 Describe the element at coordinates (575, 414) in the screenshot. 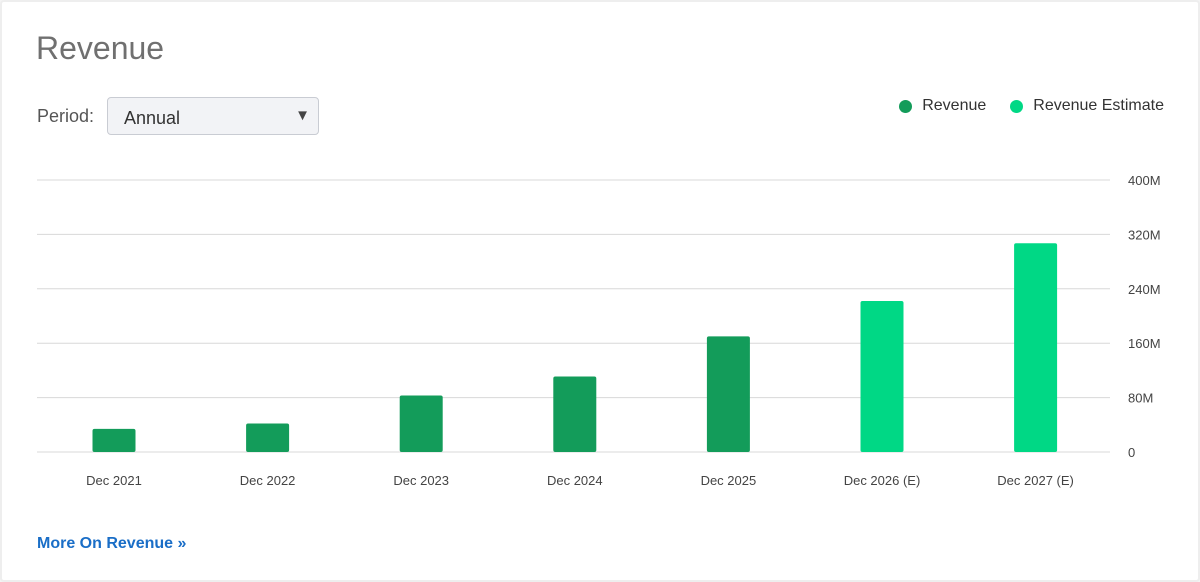

I see `bar-dec-2024` at that location.